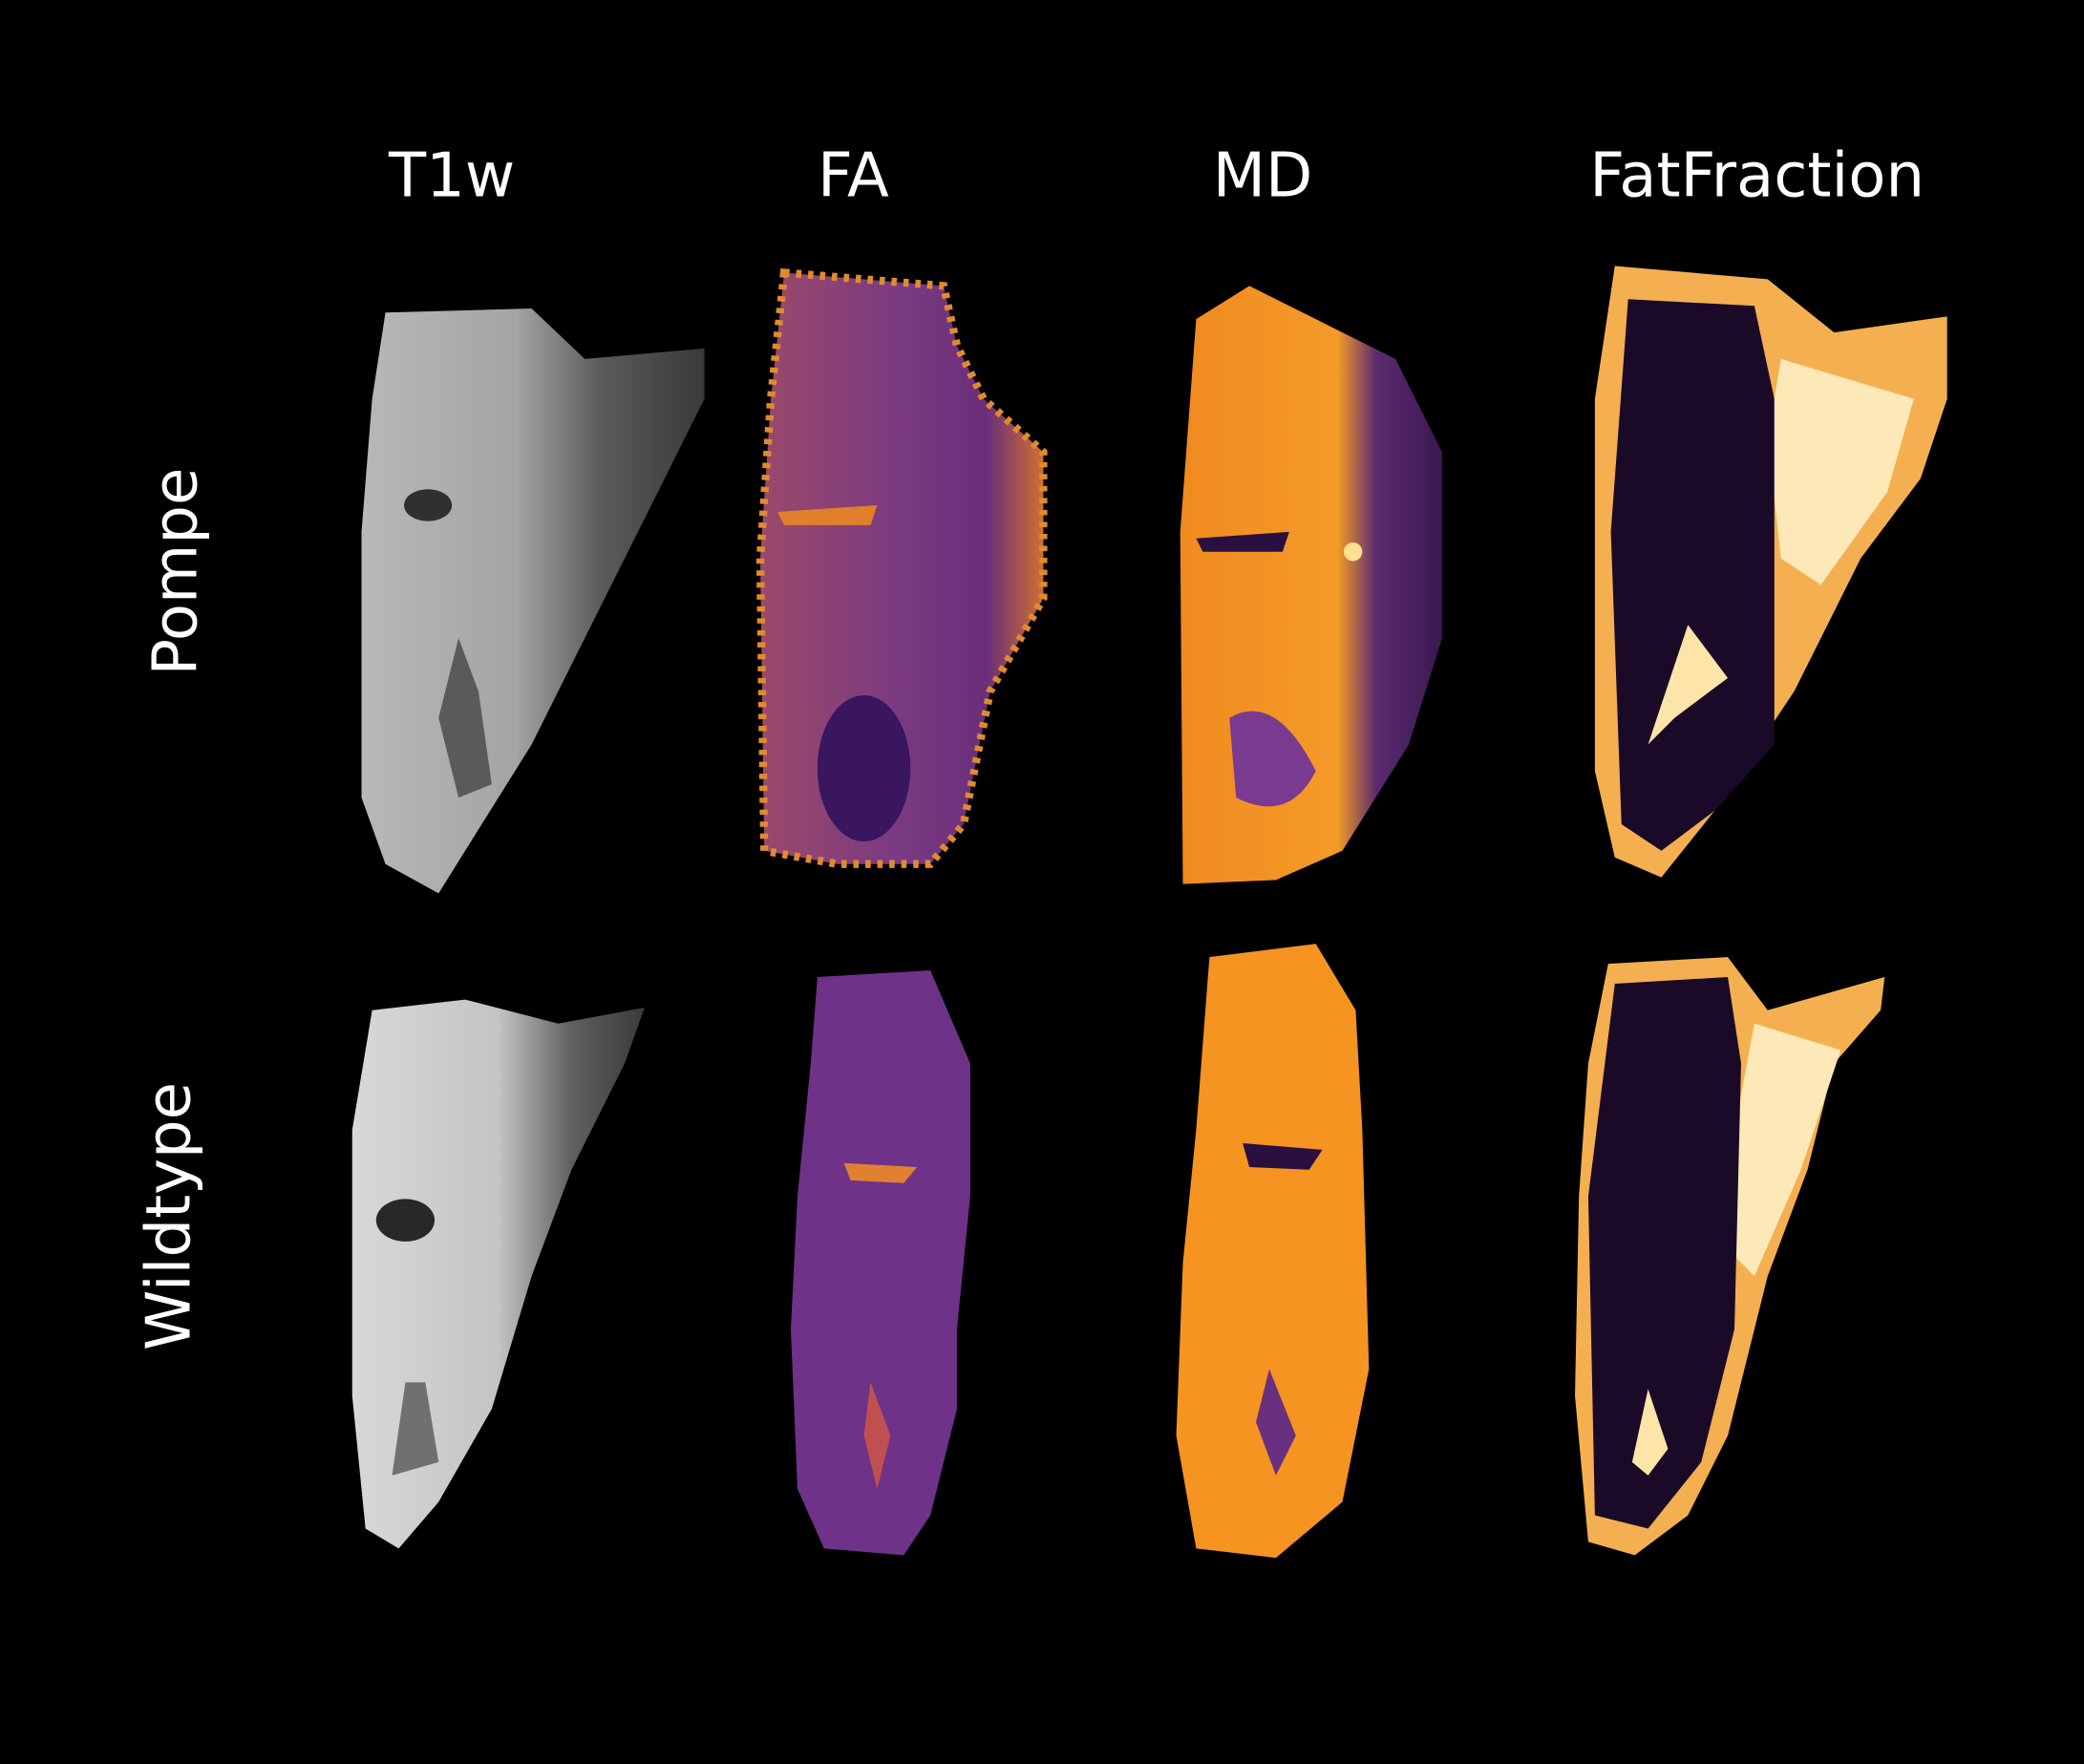 Image resolution: width=2084 pixels, height=1764 pixels. I want to click on row-label: Wildtype, so click(169, 1216).